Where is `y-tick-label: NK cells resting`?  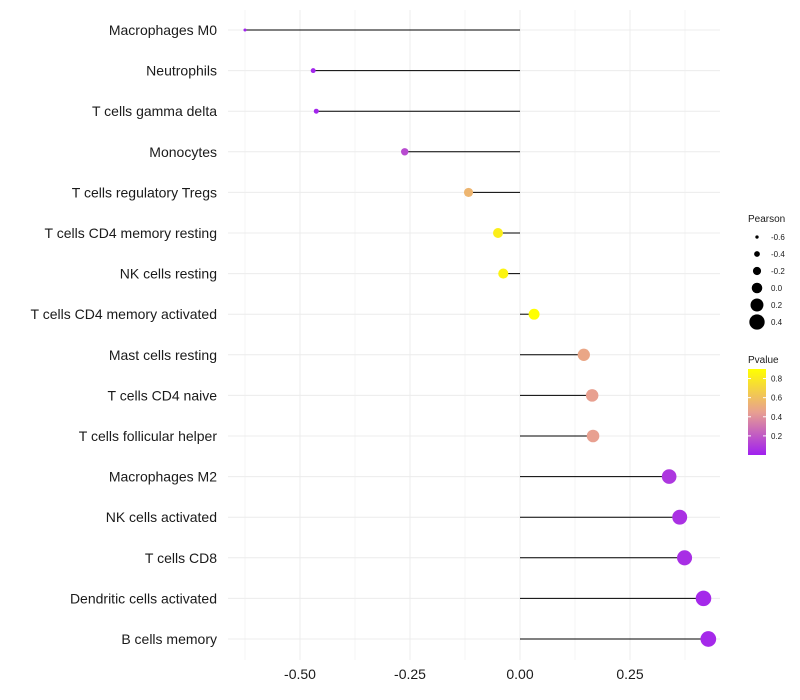 y-tick-label: NK cells resting is located at coordinates (168, 274).